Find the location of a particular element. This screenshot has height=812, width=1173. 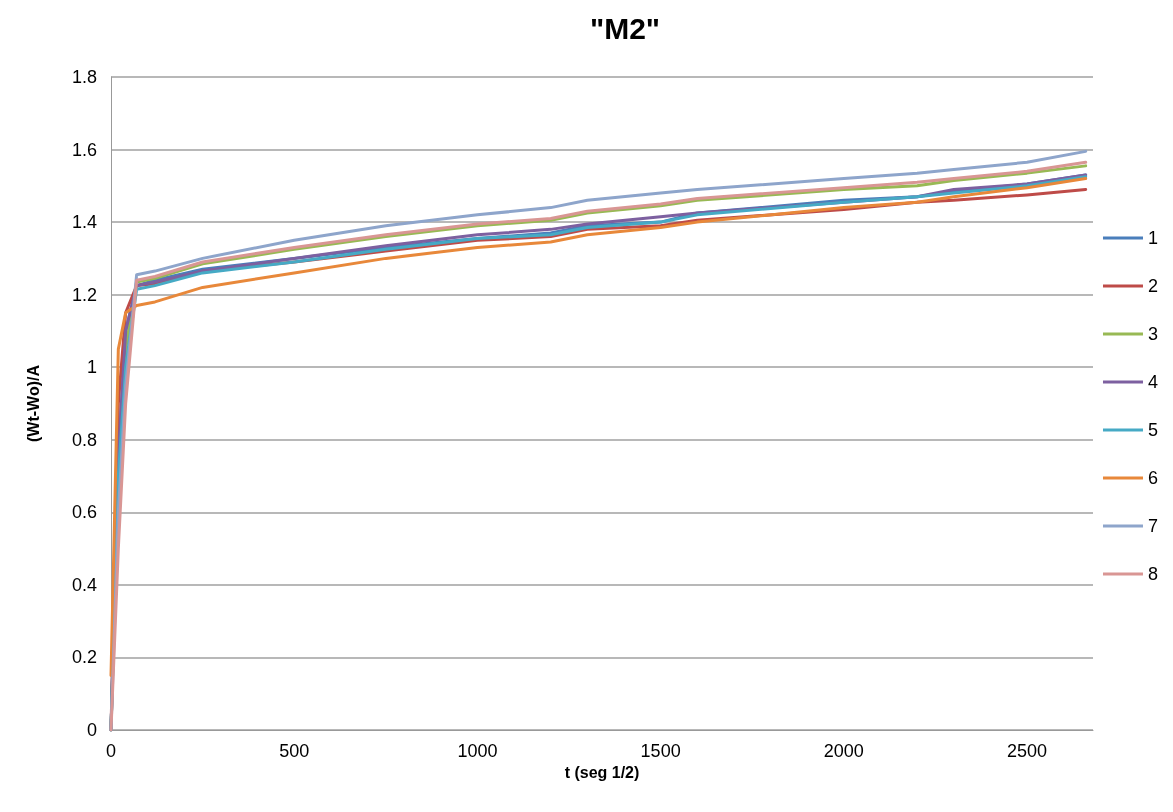

x-tick-label: 1000 is located at coordinates (477, 751).